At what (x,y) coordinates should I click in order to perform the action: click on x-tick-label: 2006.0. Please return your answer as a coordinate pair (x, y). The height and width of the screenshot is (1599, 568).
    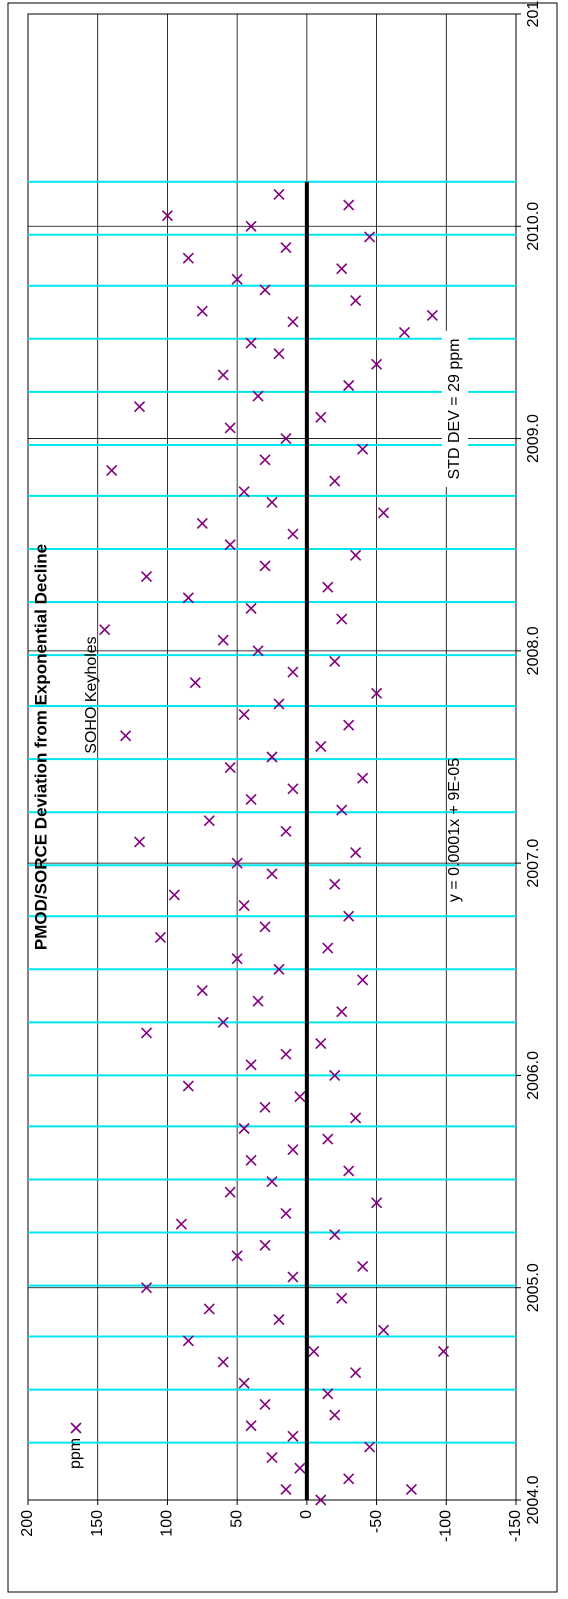
    Looking at the image, I should click on (533, 1075).